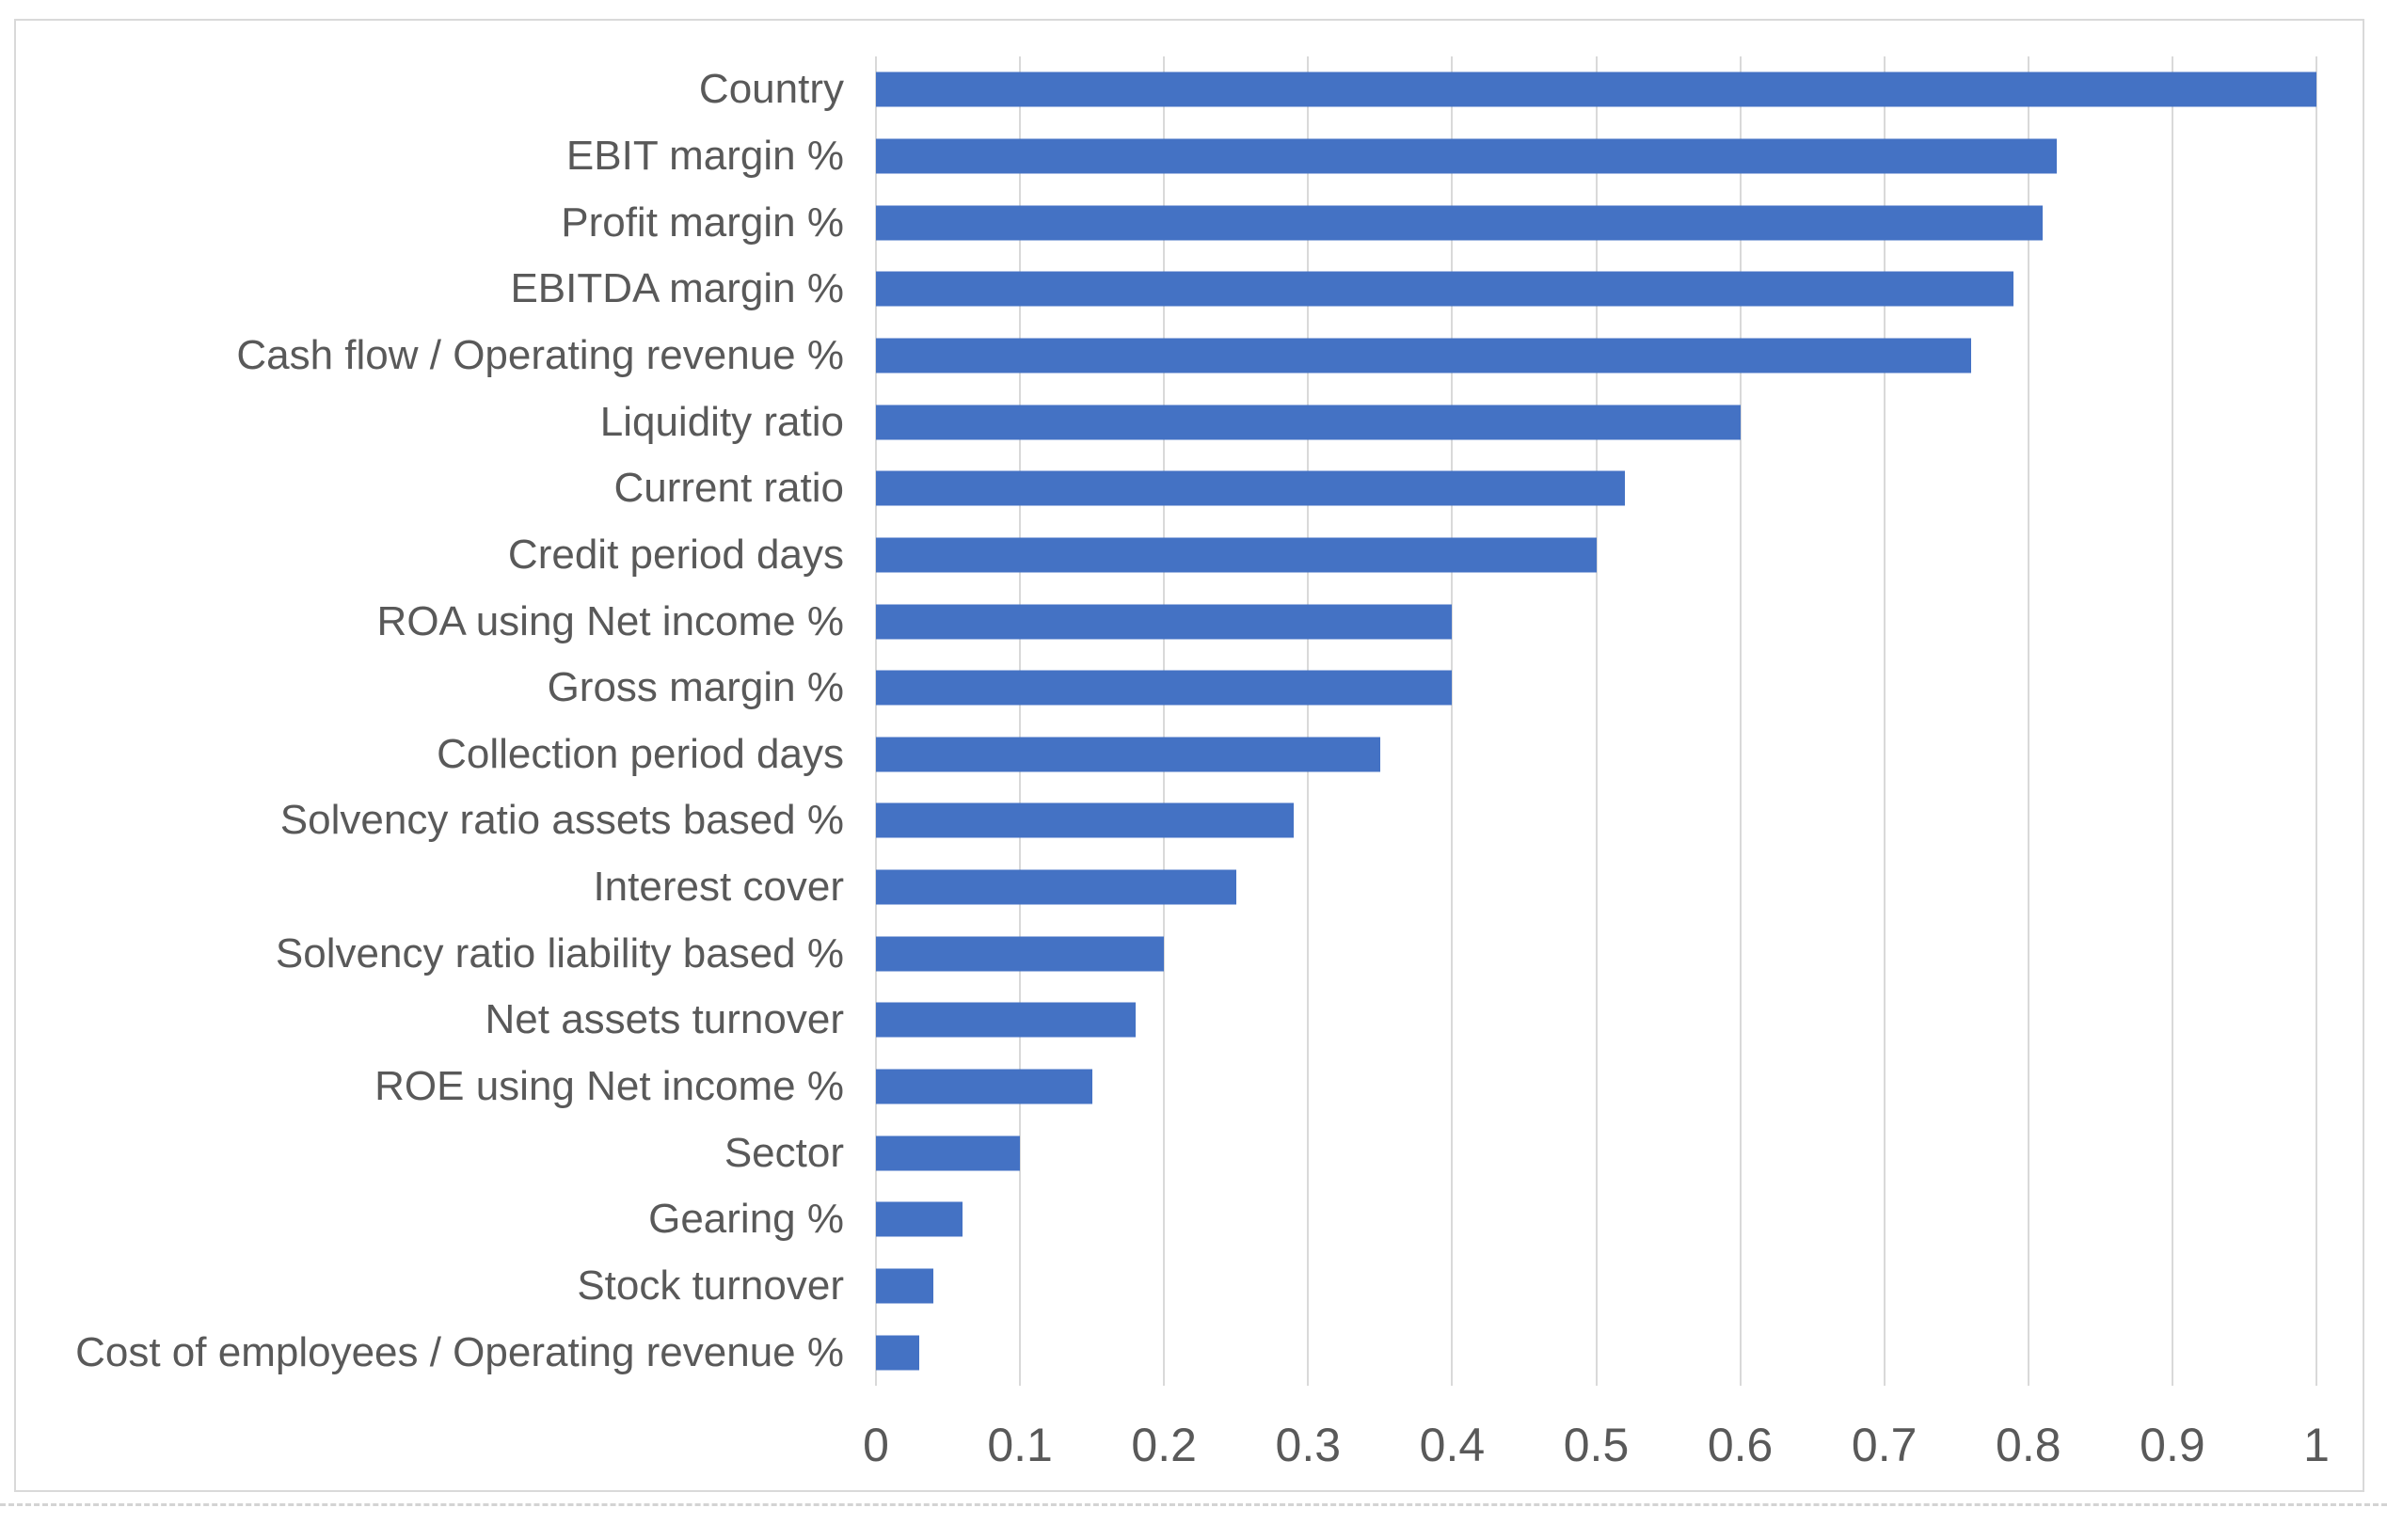  What do you see at coordinates (1020, 1445) in the screenshot?
I see `x-tick-label: 0.1` at bounding box center [1020, 1445].